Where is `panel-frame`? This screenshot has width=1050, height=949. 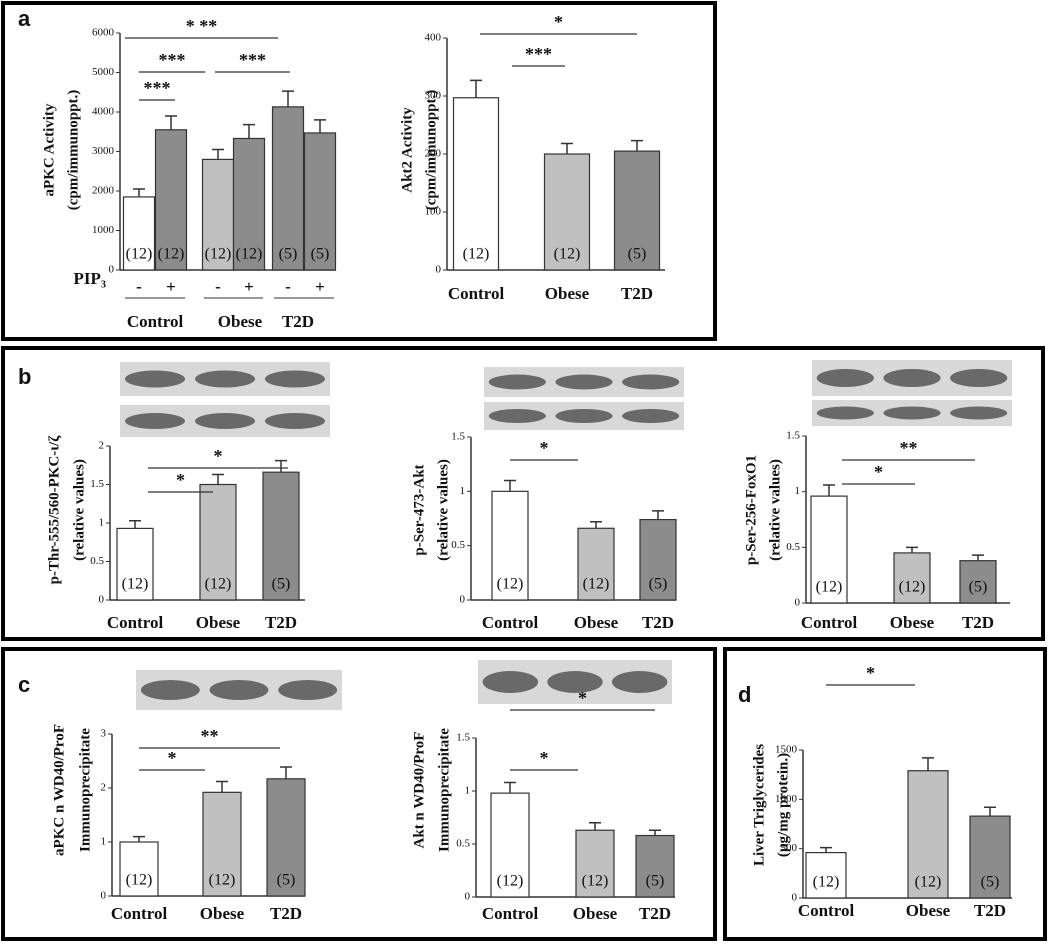 panel-frame is located at coordinates (885, 794).